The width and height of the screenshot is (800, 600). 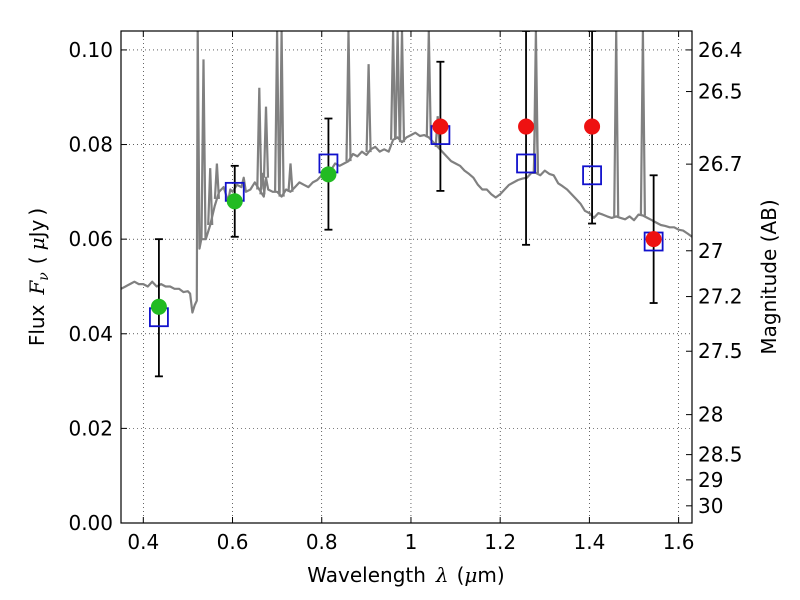 What do you see at coordinates (322, 542) in the screenshot?
I see `x-tick-label: 0.8` at bounding box center [322, 542].